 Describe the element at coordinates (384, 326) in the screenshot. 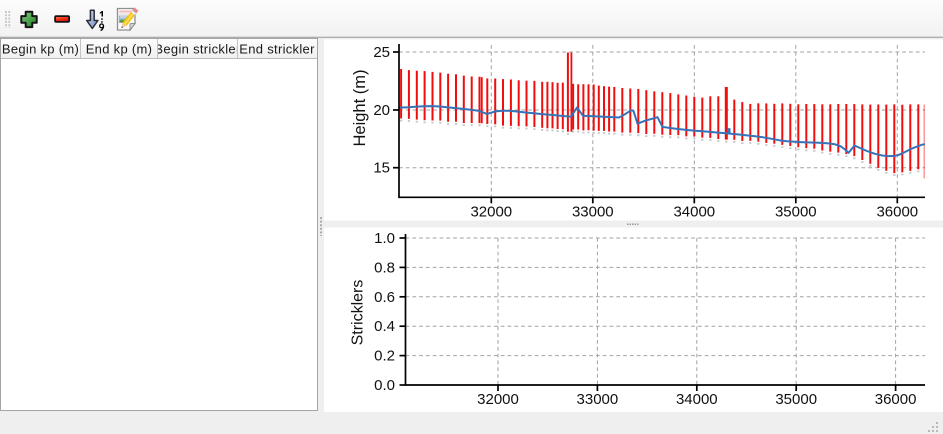

I see `svg-text: 0.4` at that location.